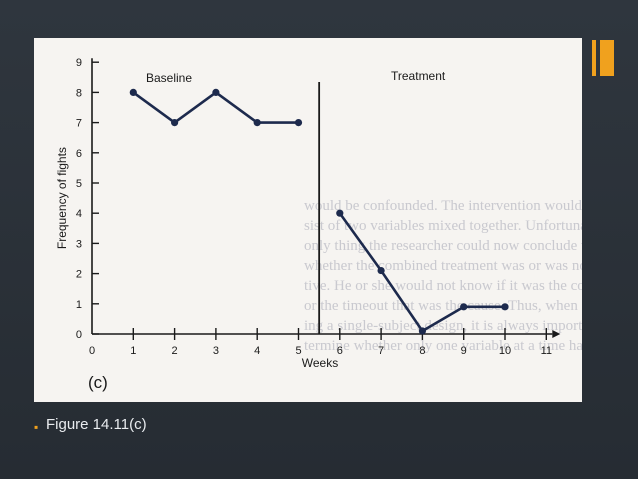 The width and height of the screenshot is (638, 479). Describe the element at coordinates (464, 351) in the screenshot. I see `x-tick-label: 9` at that location.